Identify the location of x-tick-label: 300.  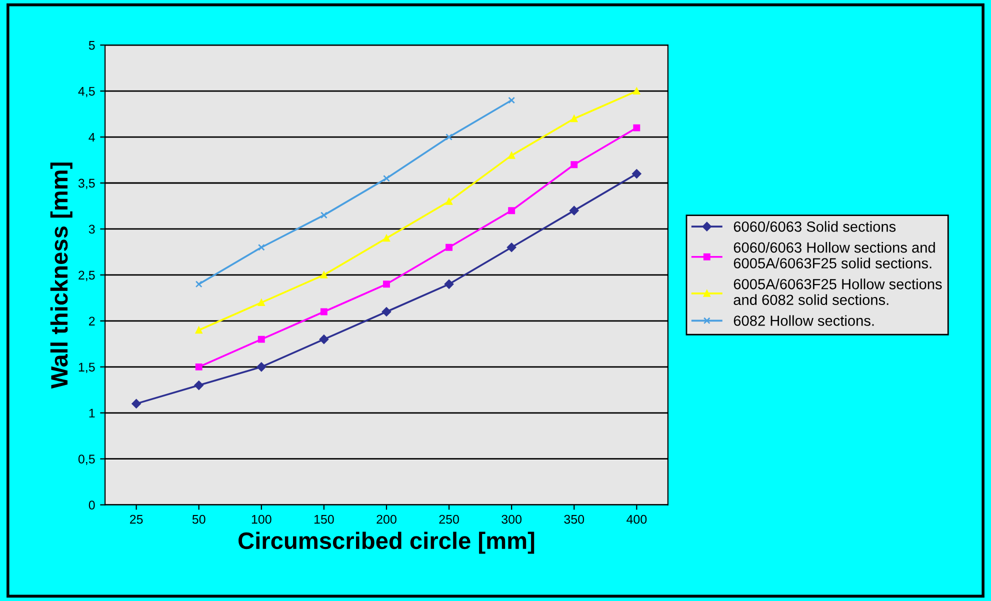
(512, 519).